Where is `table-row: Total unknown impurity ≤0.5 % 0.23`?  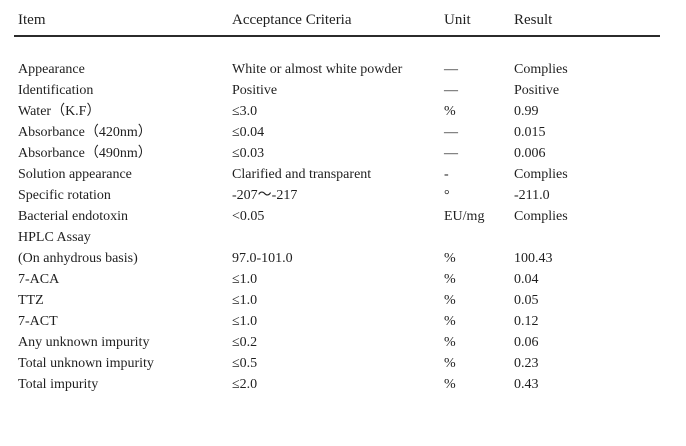
table-row: Total unknown impurity ≤0.5 % 0.23 is located at coordinates (337, 363).